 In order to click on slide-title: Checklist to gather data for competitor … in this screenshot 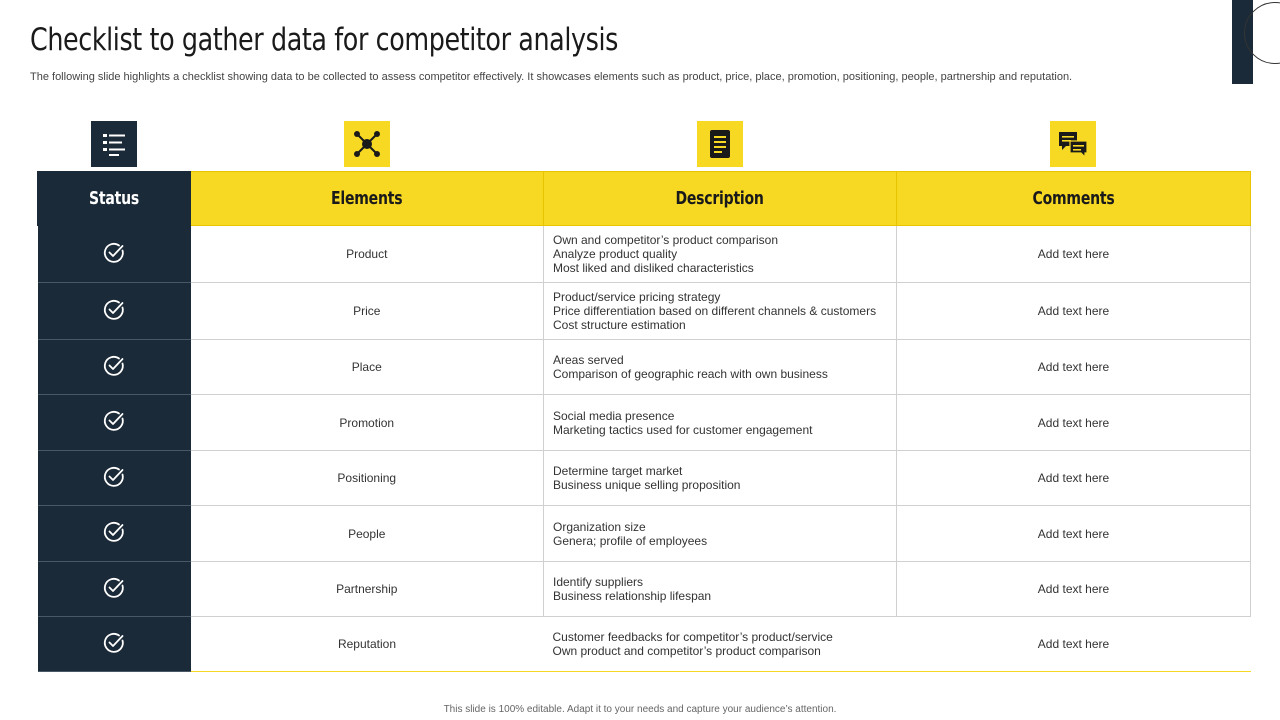, I will do `click(324, 40)`.